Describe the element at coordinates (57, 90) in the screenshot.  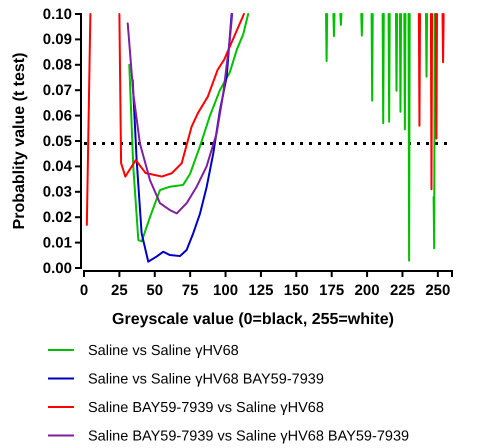
I see `y-tick-label: 0.07` at that location.